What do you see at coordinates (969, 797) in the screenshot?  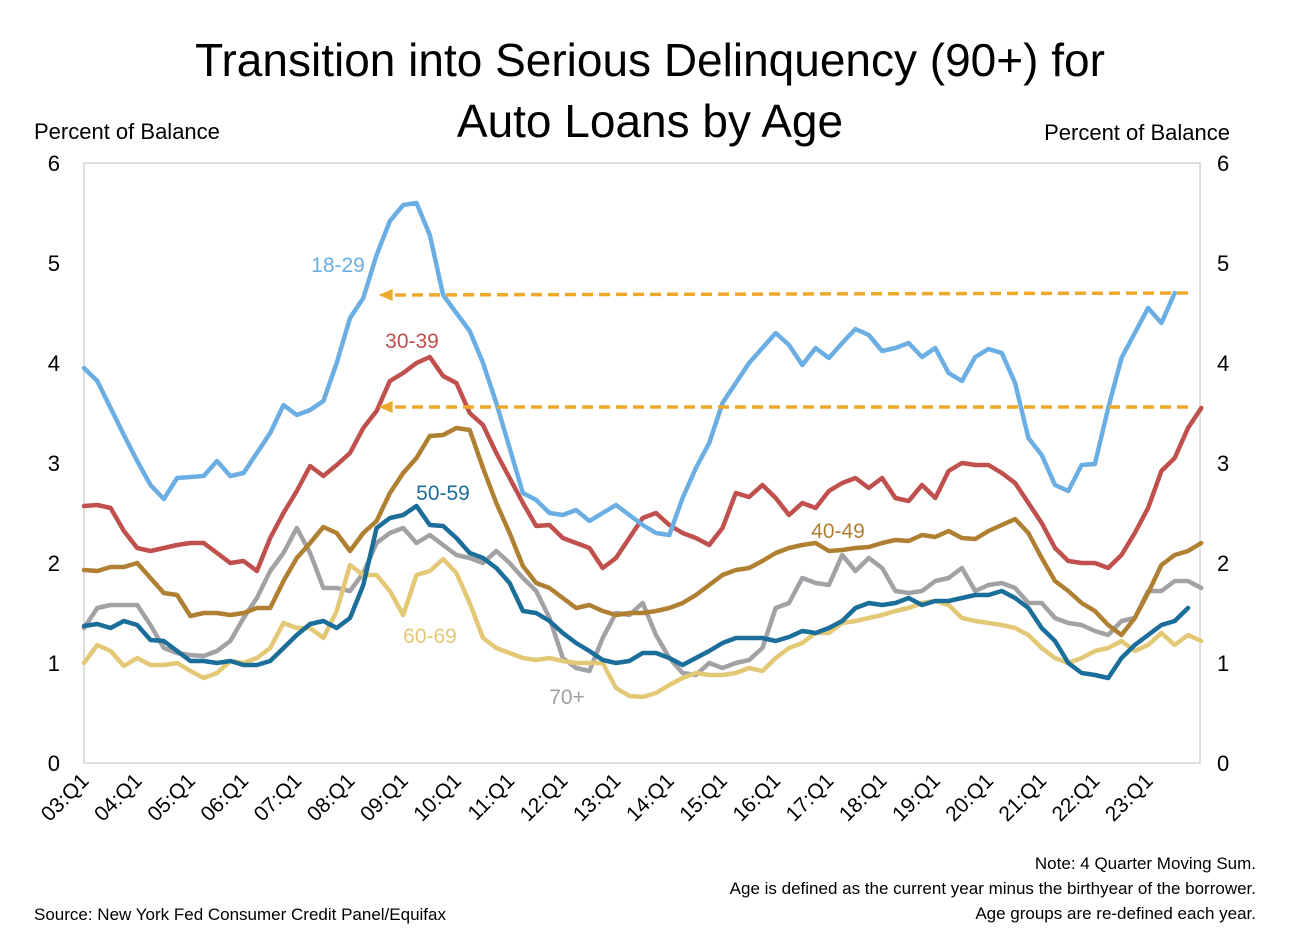 I see `x-tick-label: 20:Q1` at bounding box center [969, 797].